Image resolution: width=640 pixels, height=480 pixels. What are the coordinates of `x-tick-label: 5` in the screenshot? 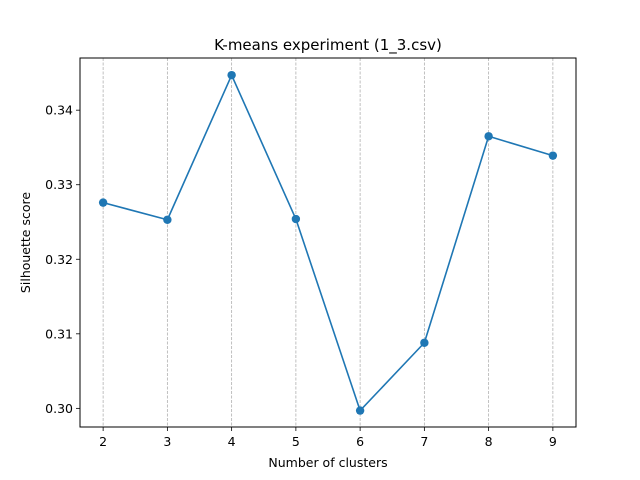 It's located at (296, 441).